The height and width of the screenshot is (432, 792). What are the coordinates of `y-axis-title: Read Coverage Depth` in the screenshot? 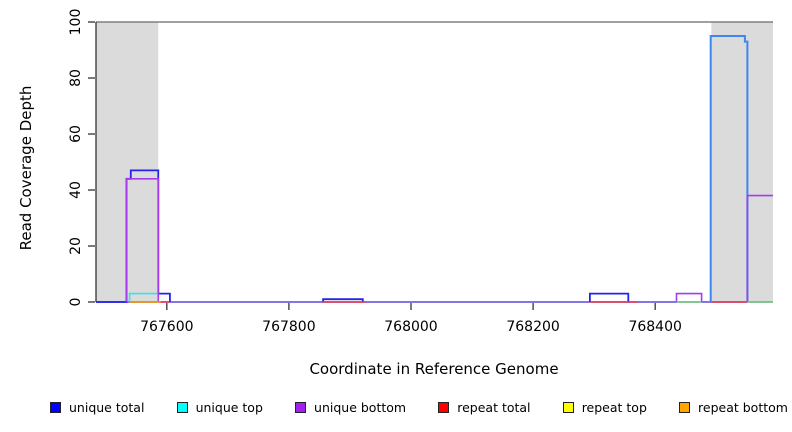 It's located at (26, 168).